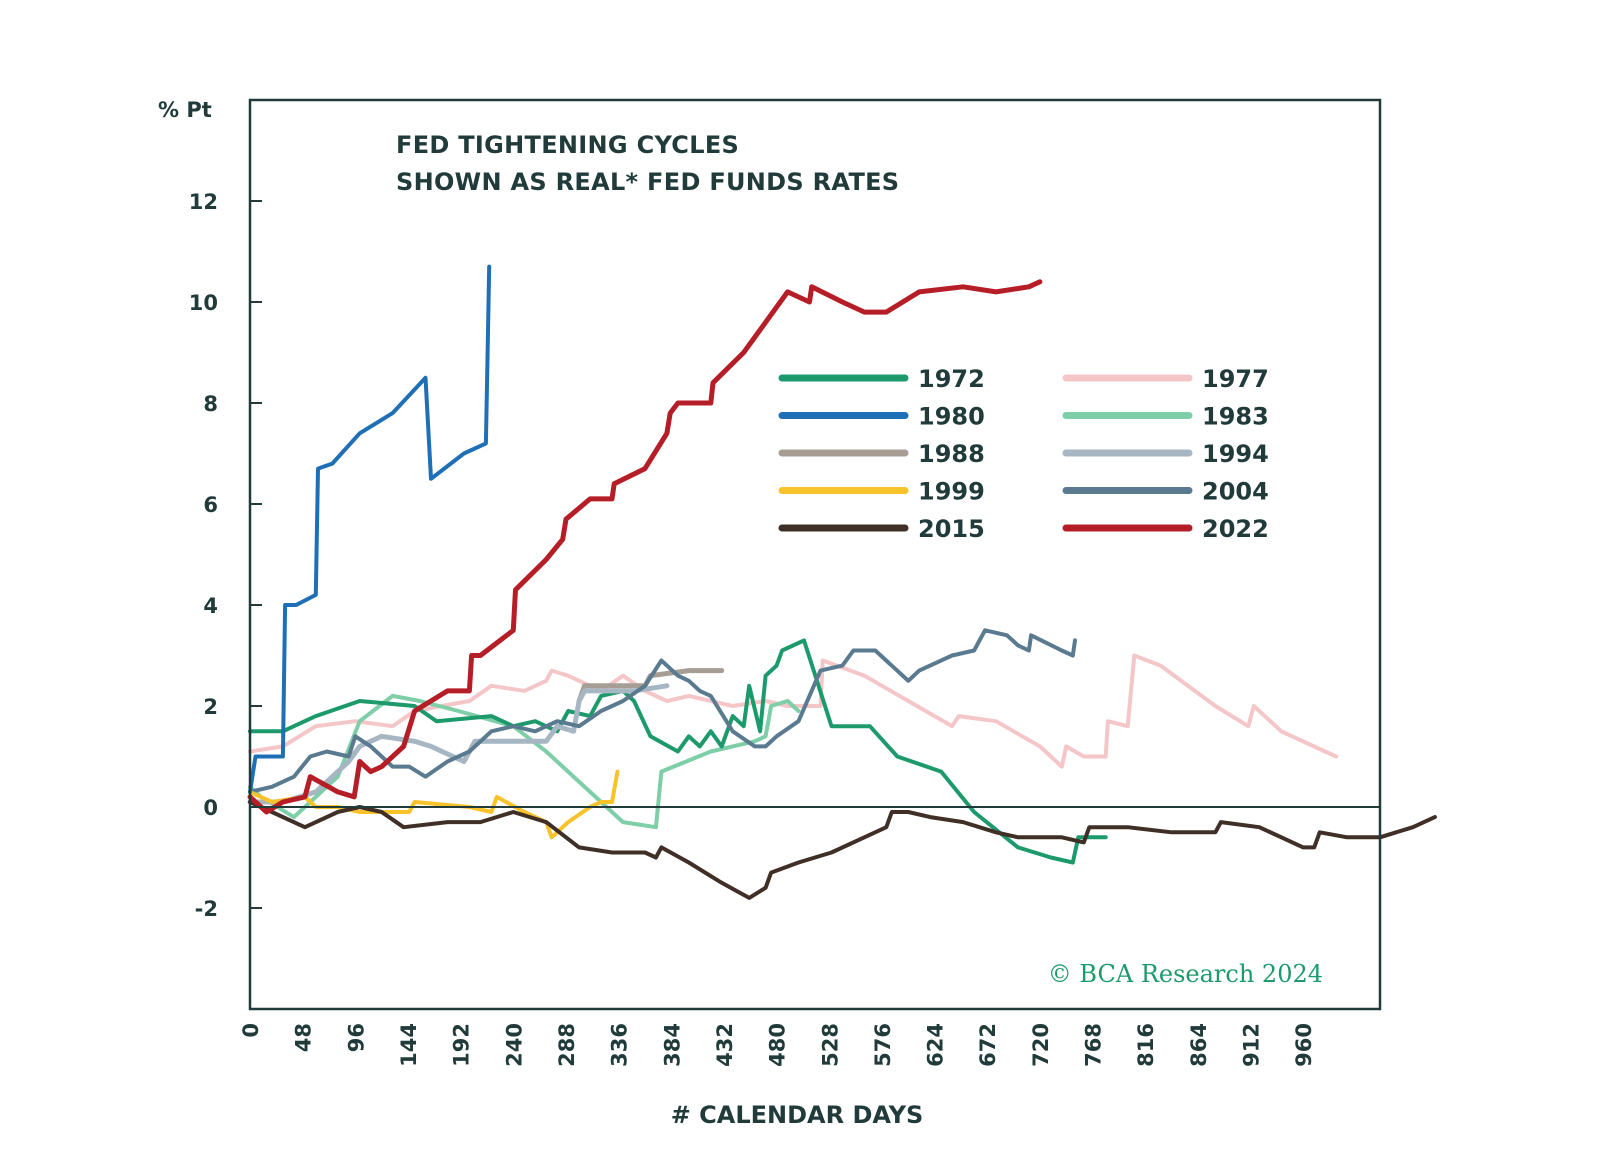 The width and height of the screenshot is (1598, 1149). I want to click on x-tick-label: 192, so click(462, 1045).